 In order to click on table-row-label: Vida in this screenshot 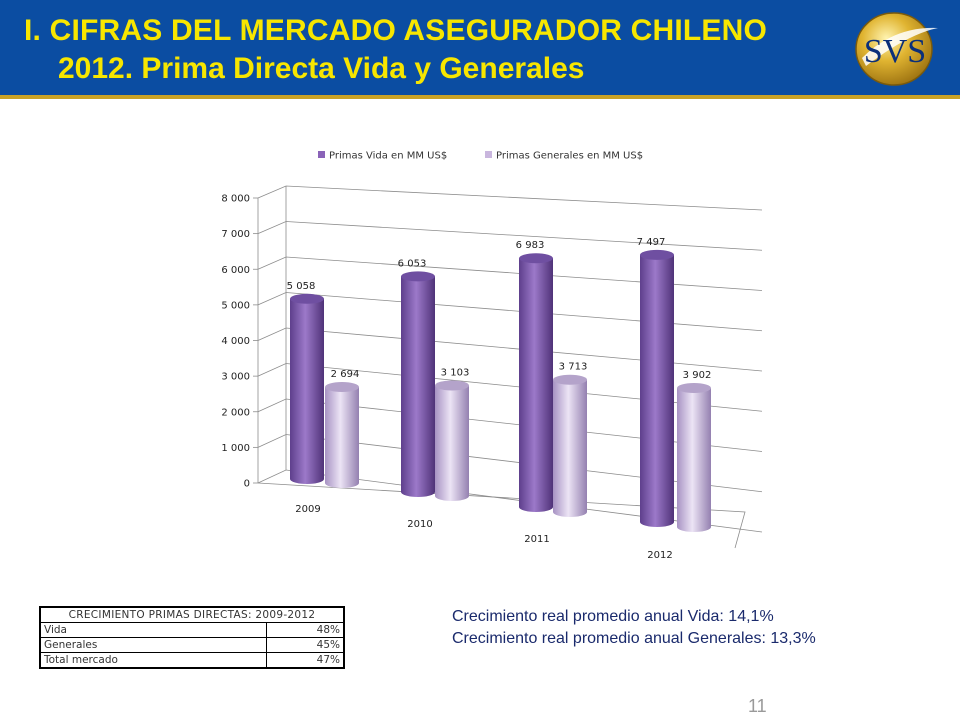, I will do `click(153, 630)`.